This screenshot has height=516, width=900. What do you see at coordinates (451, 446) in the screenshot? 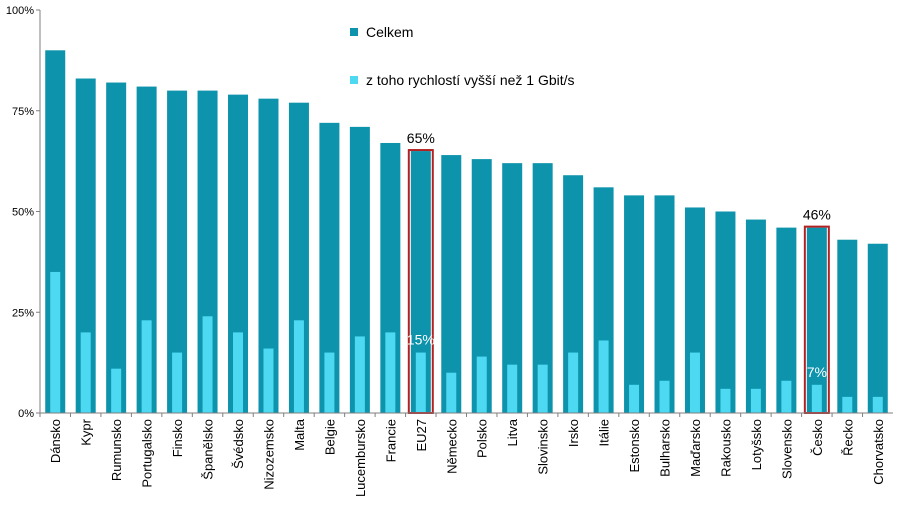
I see `x-tick-label: Německo` at bounding box center [451, 446].